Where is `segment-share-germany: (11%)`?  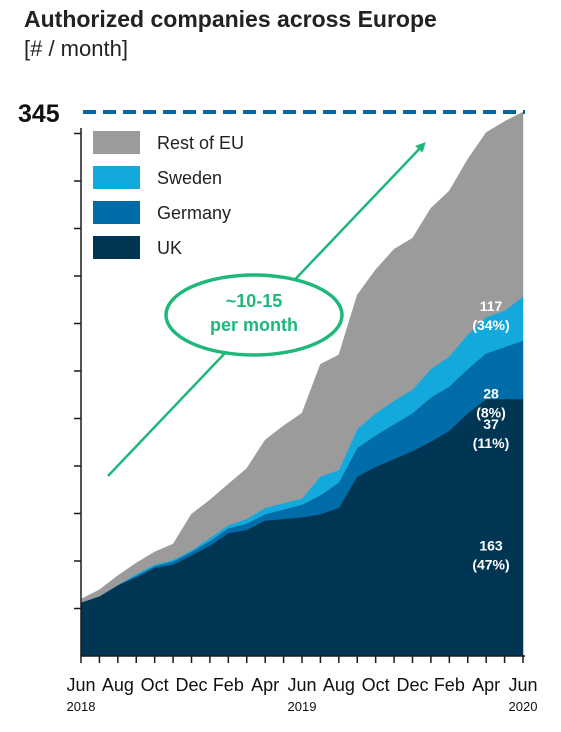
segment-share-germany: (11%) is located at coordinates (491, 443).